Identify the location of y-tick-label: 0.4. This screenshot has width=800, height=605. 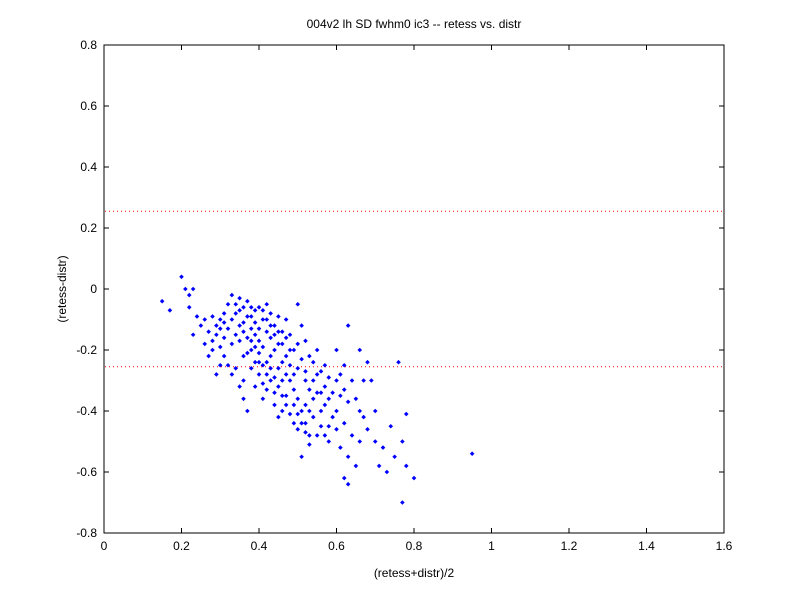
(88, 167).